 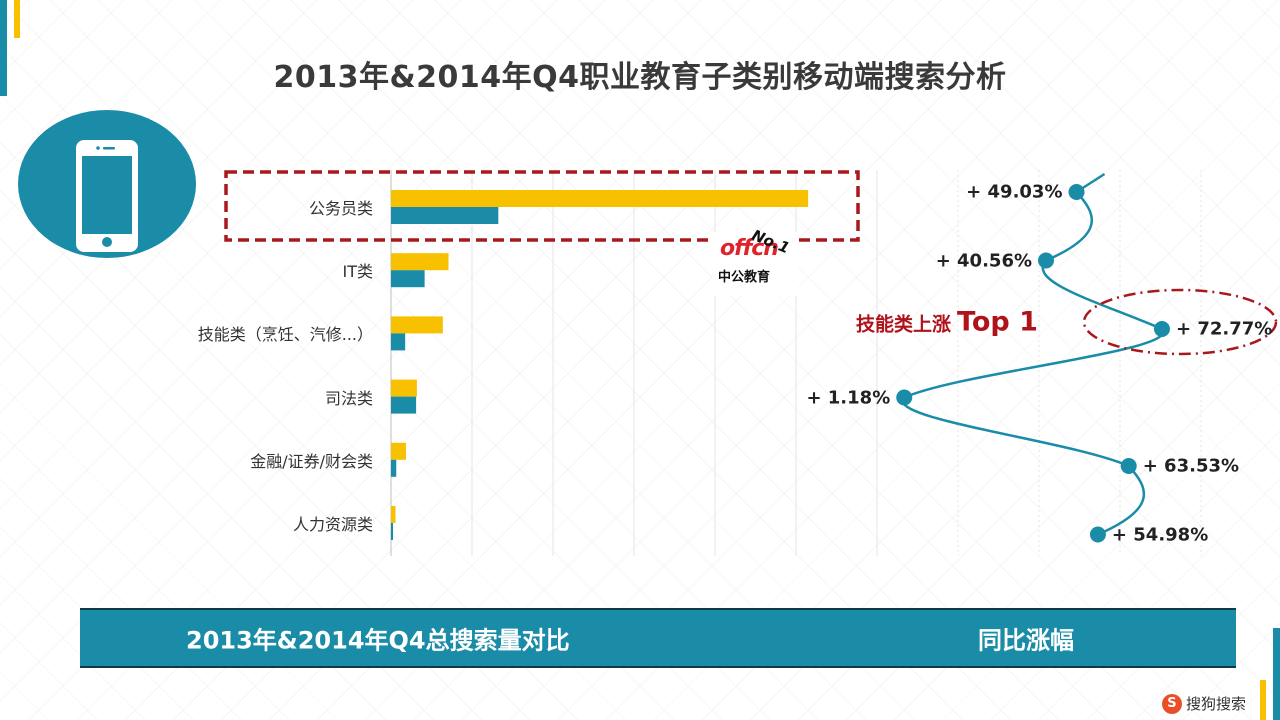 I want to click on phone-badge, so click(x=107, y=184).